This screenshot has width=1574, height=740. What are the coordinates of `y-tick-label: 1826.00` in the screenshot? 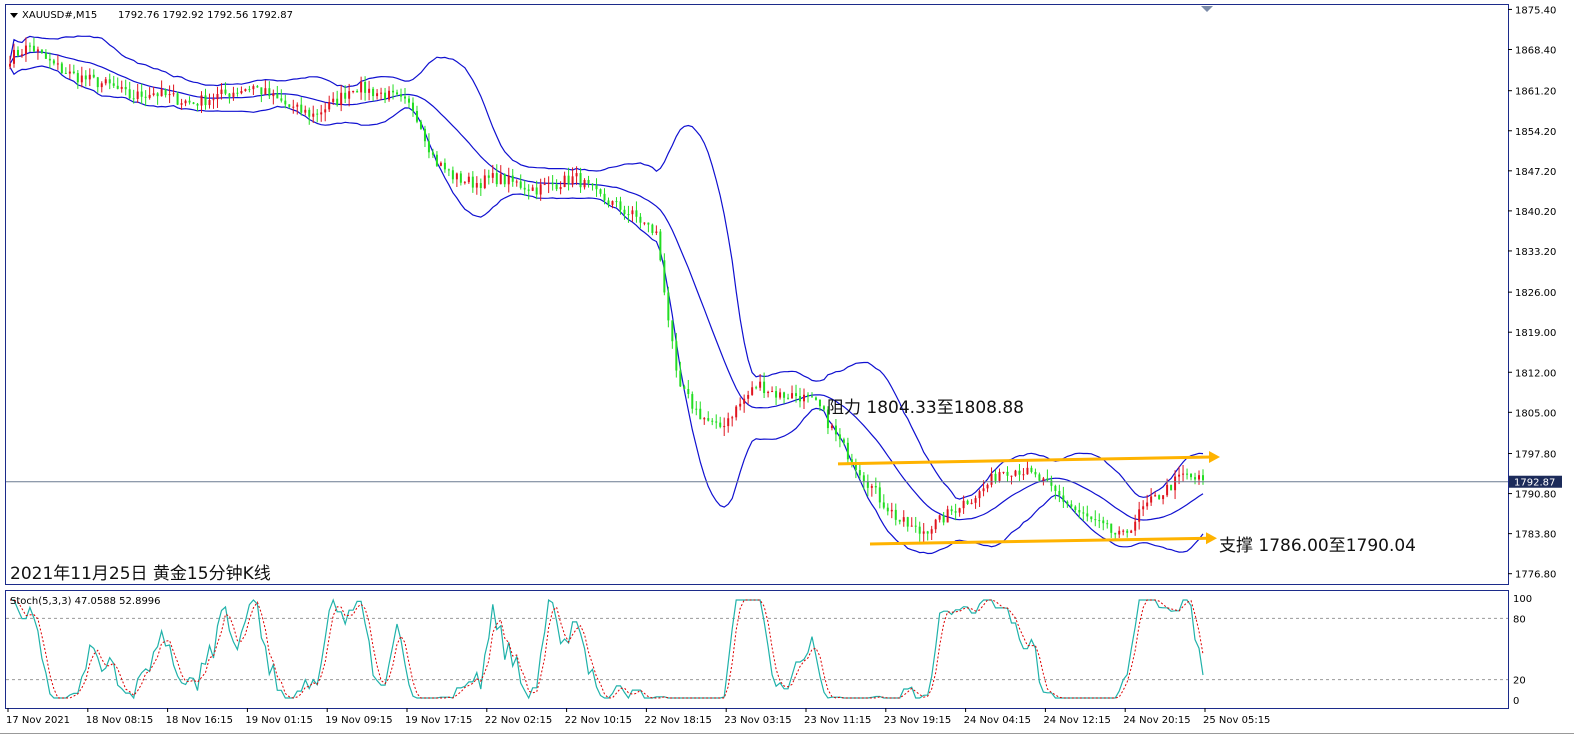 It's located at (1535, 293).